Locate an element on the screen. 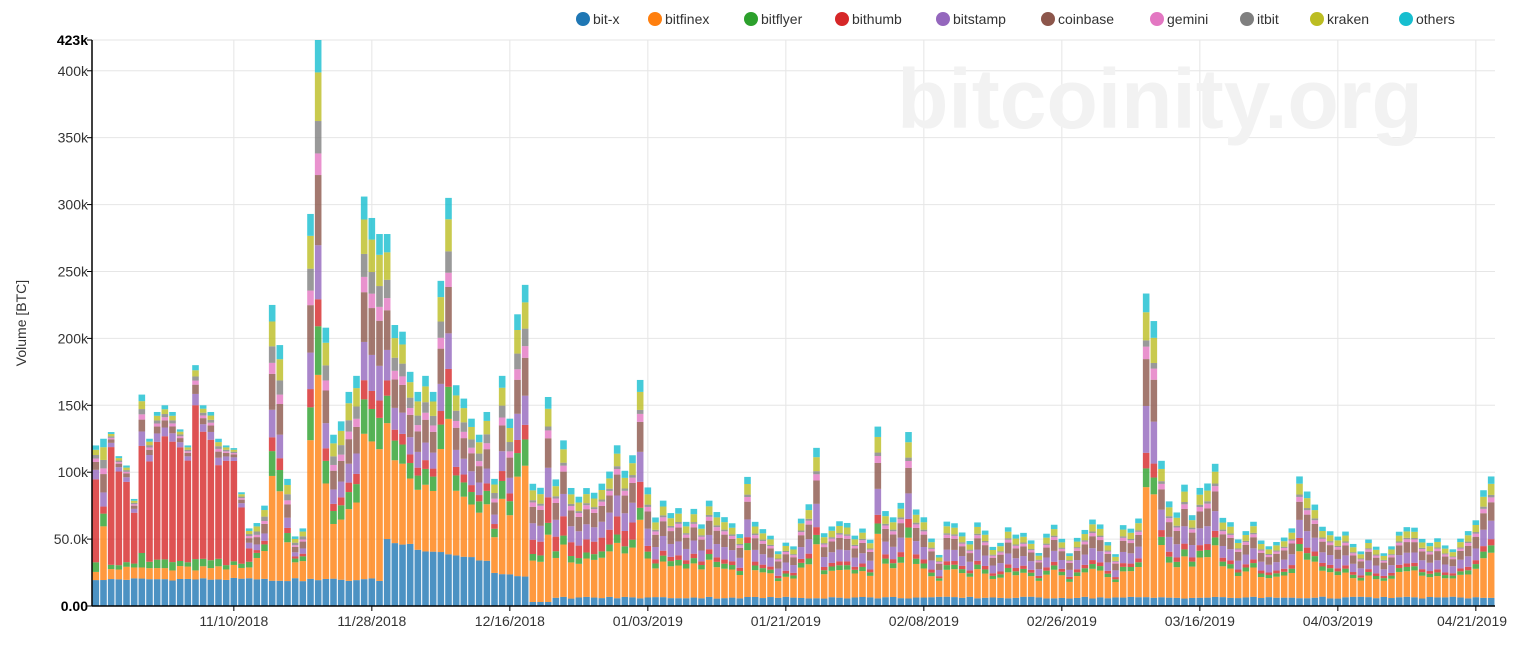 This screenshot has height=653, width=1523. legend-item-kraken: kraken is located at coordinates (1339, 19).